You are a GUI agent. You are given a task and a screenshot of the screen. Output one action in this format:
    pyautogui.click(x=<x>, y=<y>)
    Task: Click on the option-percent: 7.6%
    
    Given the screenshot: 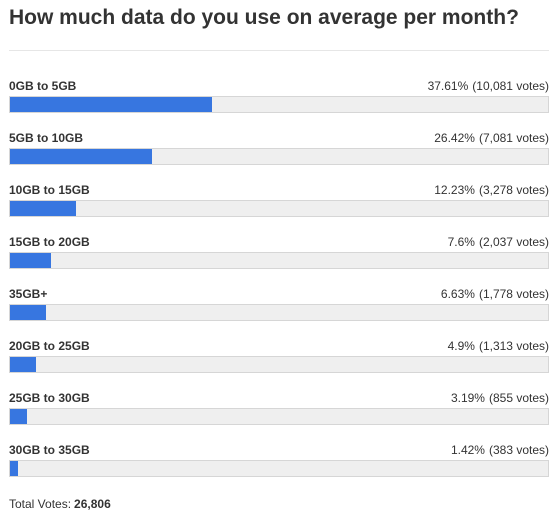 What is the action you would take?
    pyautogui.click(x=461, y=242)
    